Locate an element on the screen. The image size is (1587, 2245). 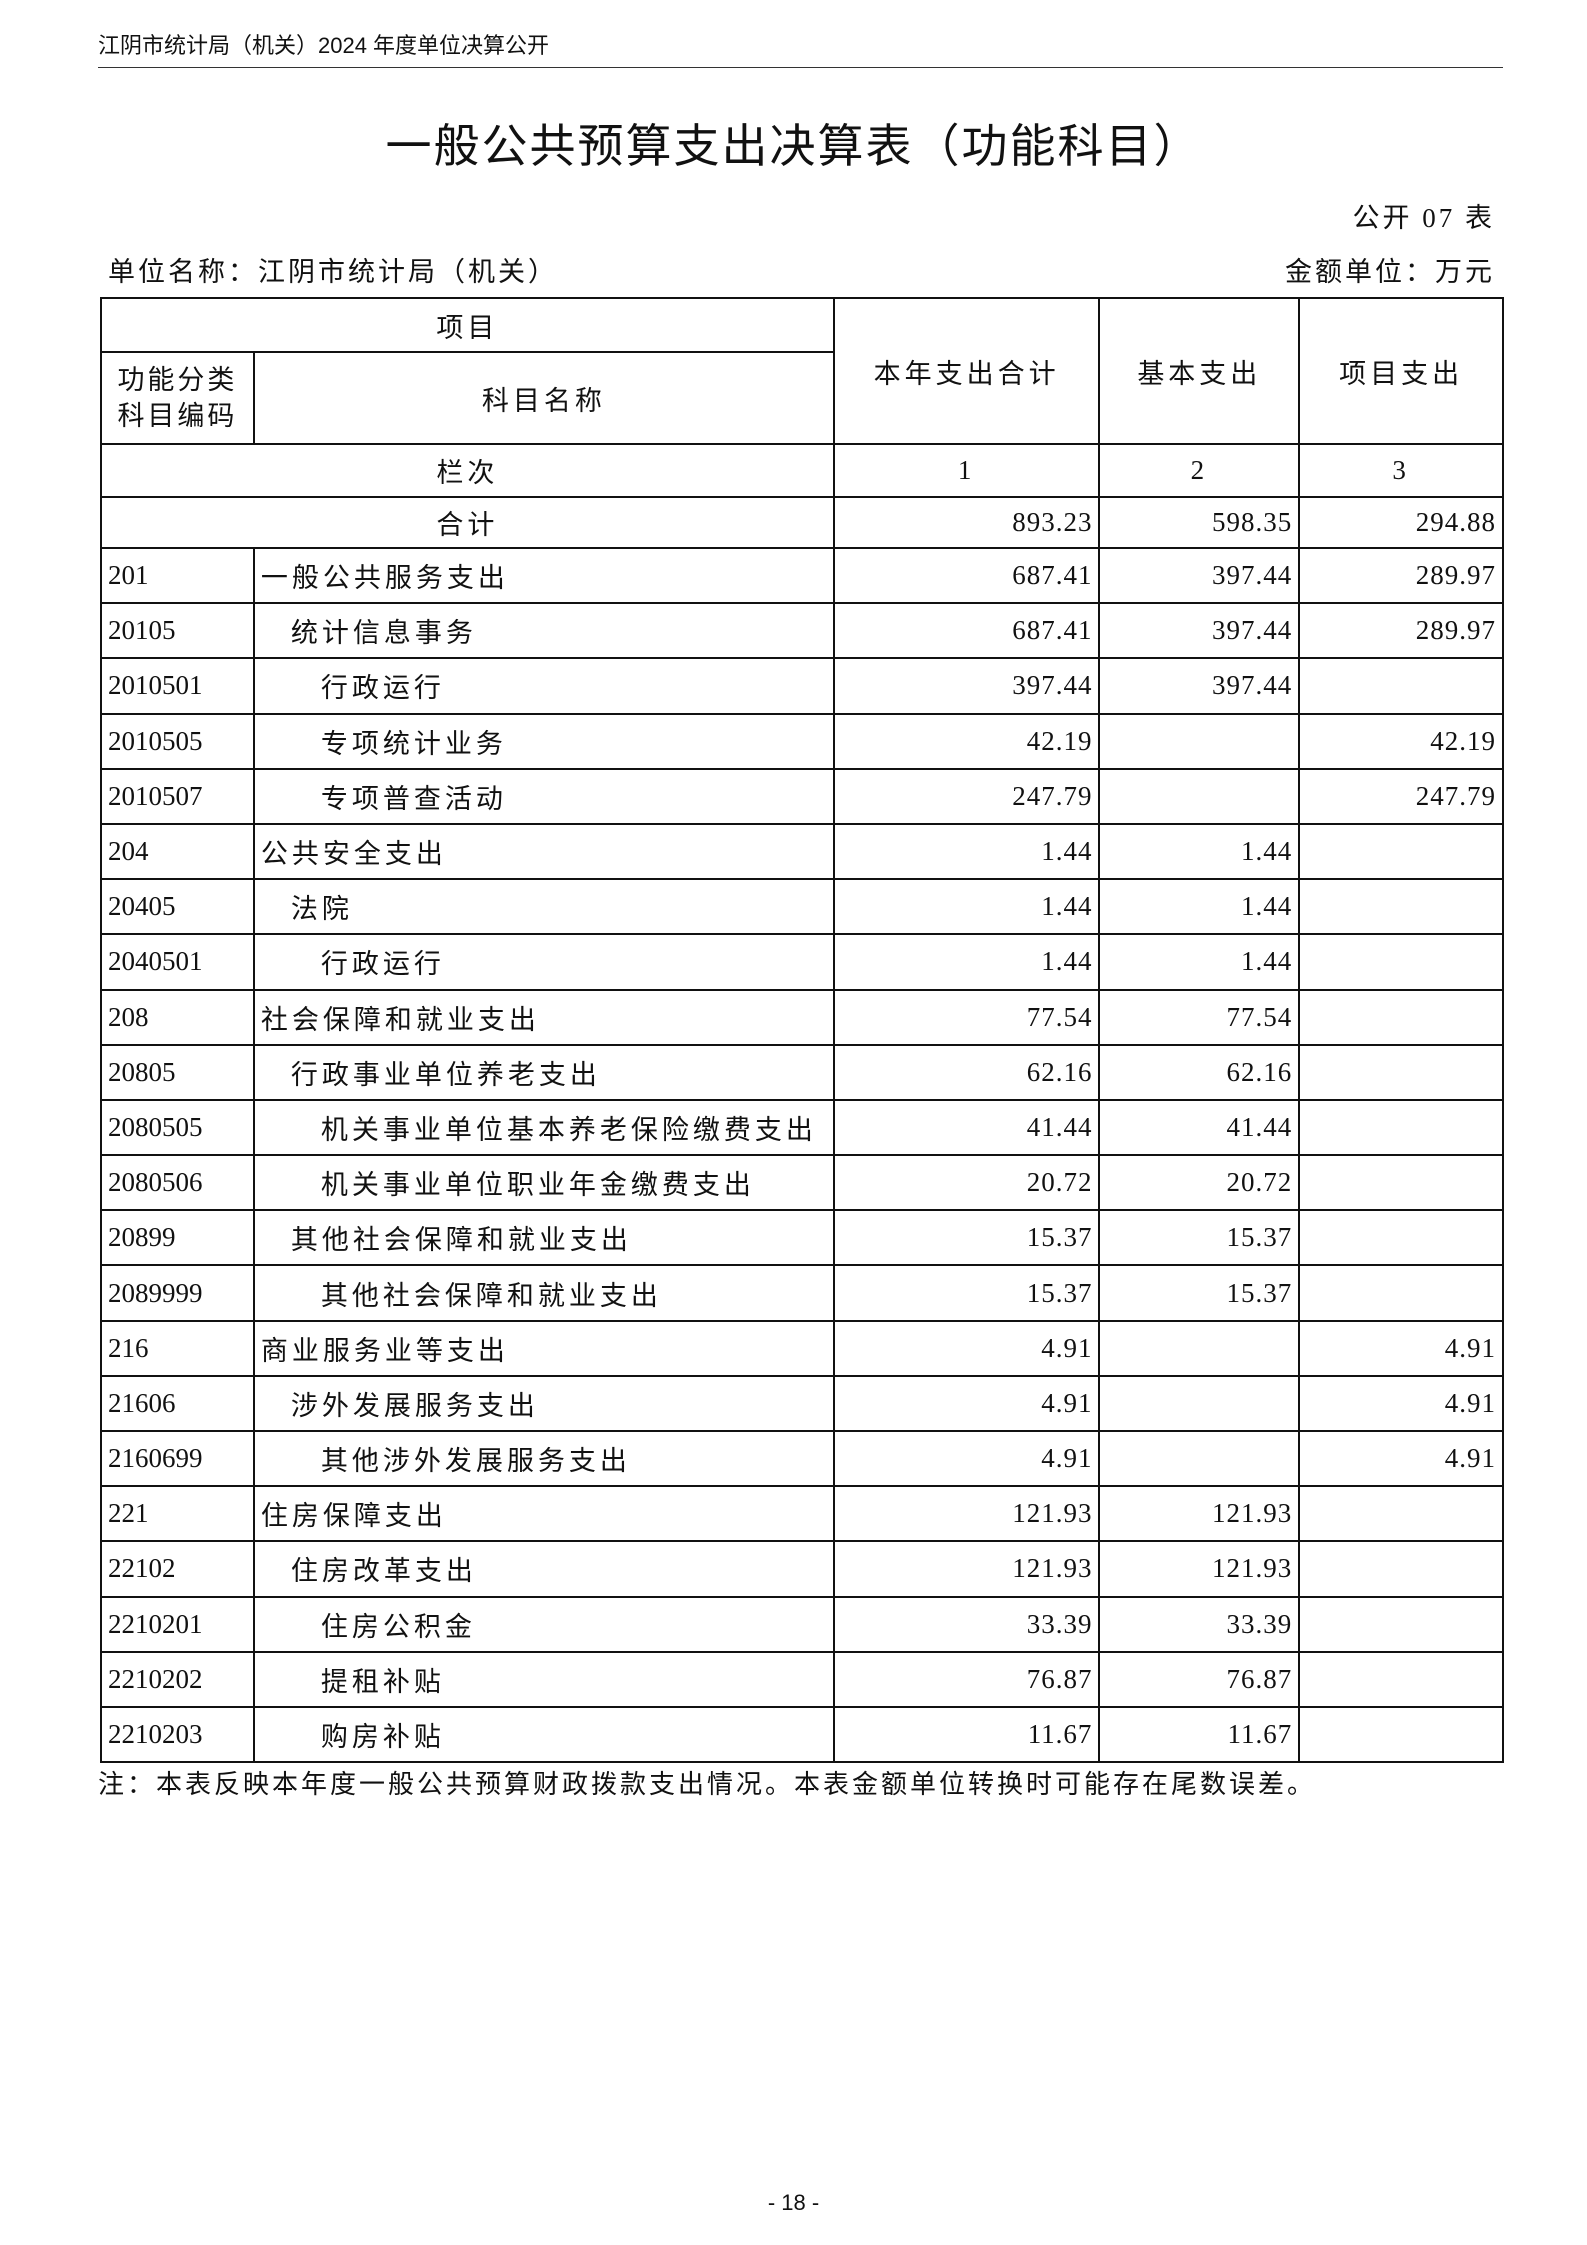
row-code: 216 is located at coordinates (177, 1348).